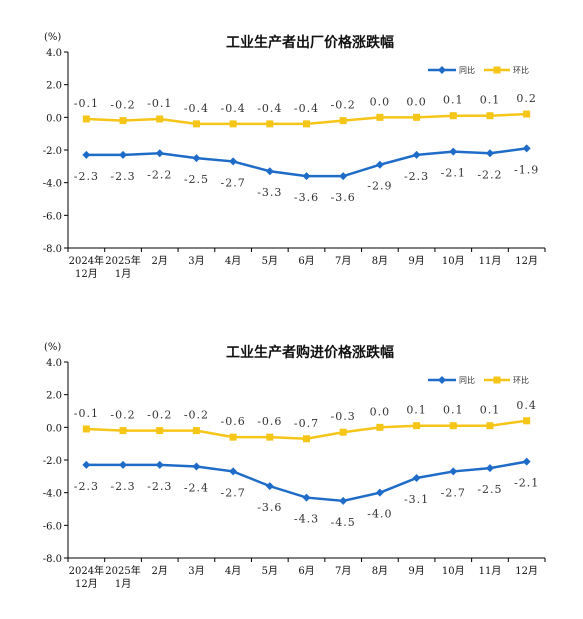  I want to click on data-label: -4.0, so click(379, 514).